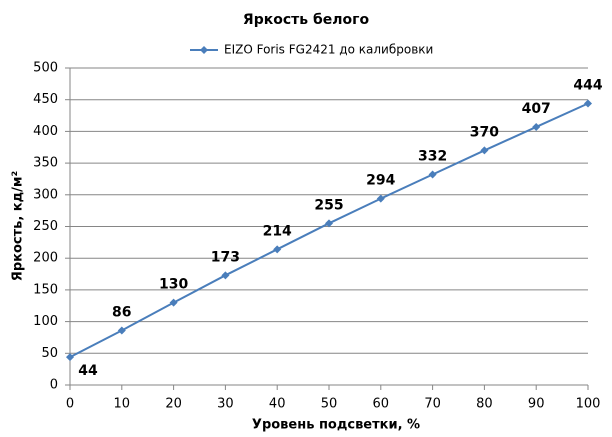  What do you see at coordinates (484, 404) in the screenshot?
I see `x-tick-label: 80` at bounding box center [484, 404].